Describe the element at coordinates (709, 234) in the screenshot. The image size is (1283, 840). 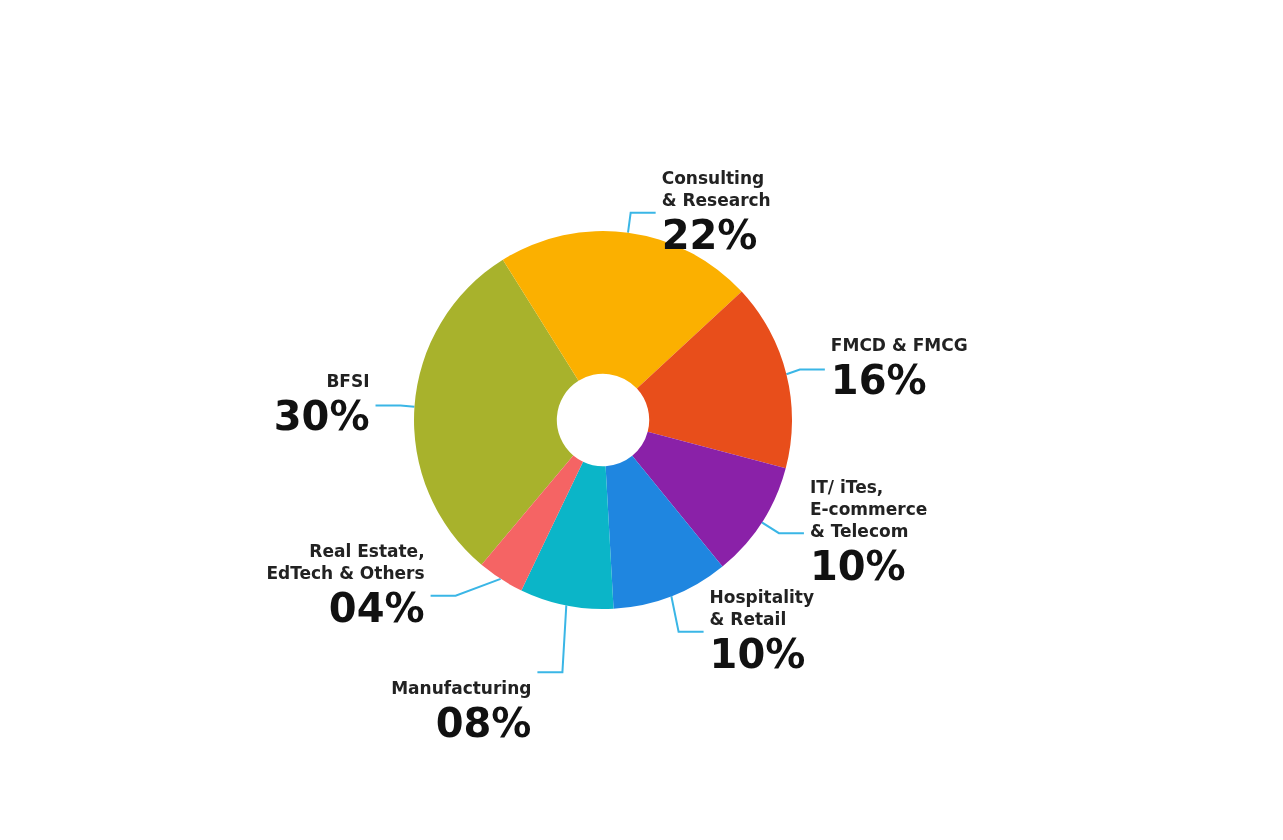
I see `data-label: 22%` at that location.